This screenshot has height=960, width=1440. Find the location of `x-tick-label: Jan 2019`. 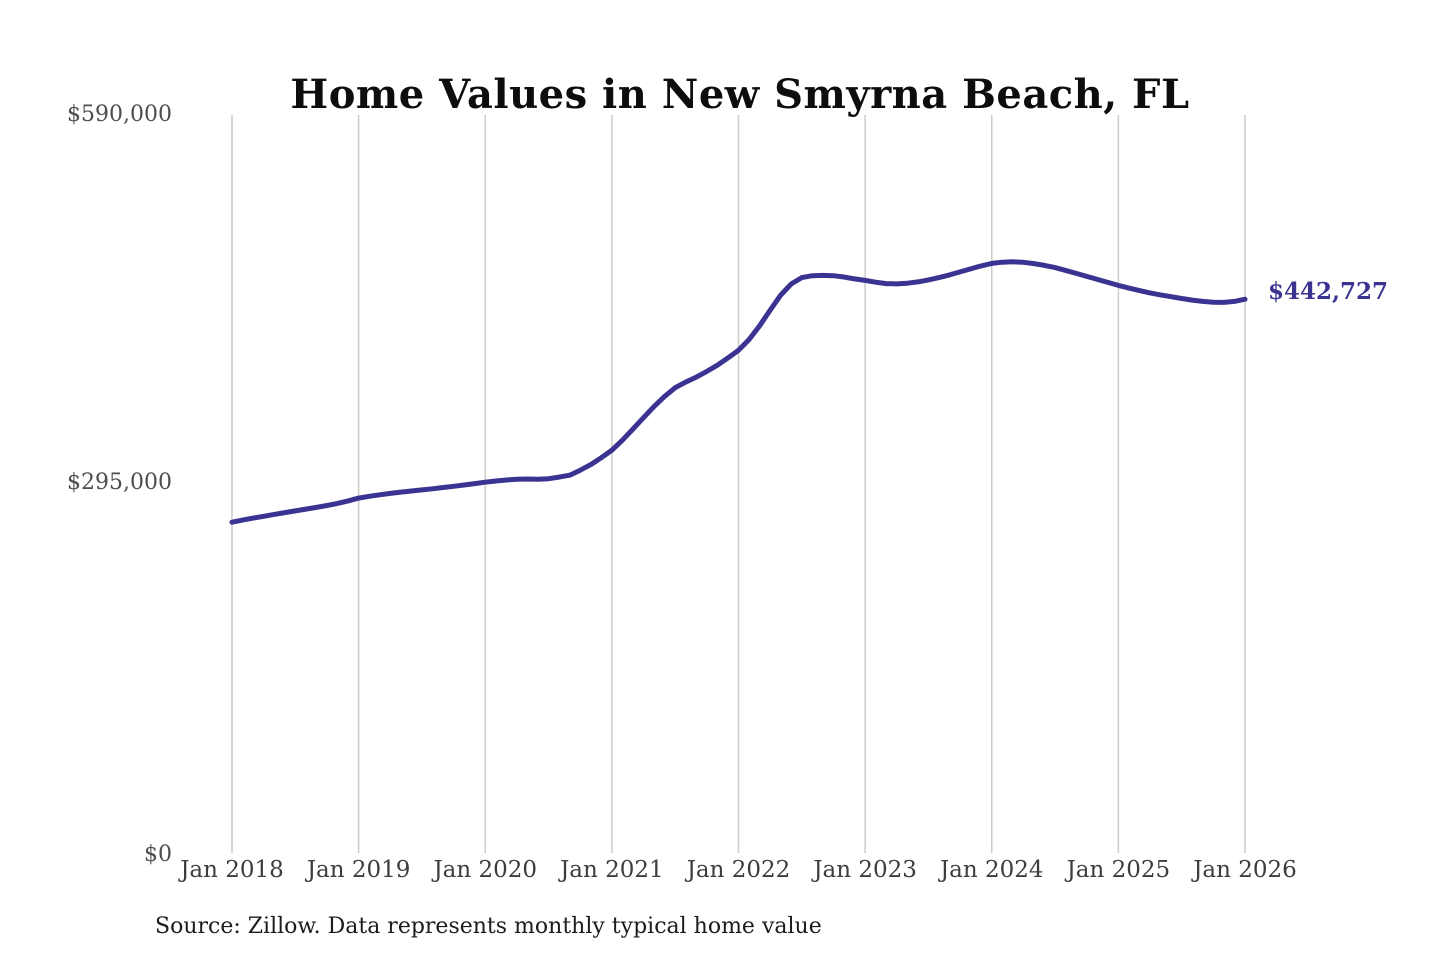

x-tick-label: Jan 2019 is located at coordinates (358, 870).